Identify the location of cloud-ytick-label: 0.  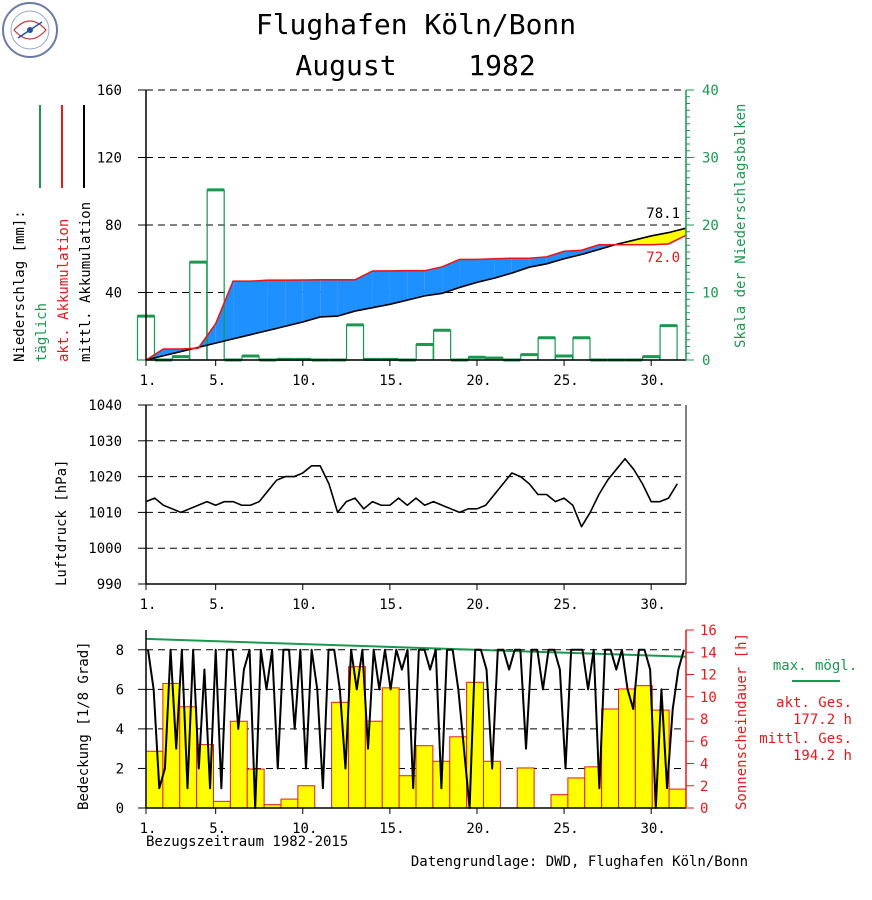
(120, 809).